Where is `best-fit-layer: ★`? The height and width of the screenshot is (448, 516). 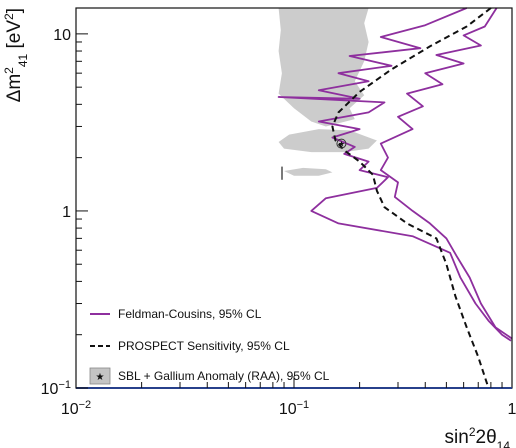 best-fit-layer: ★ is located at coordinates (314, 159).